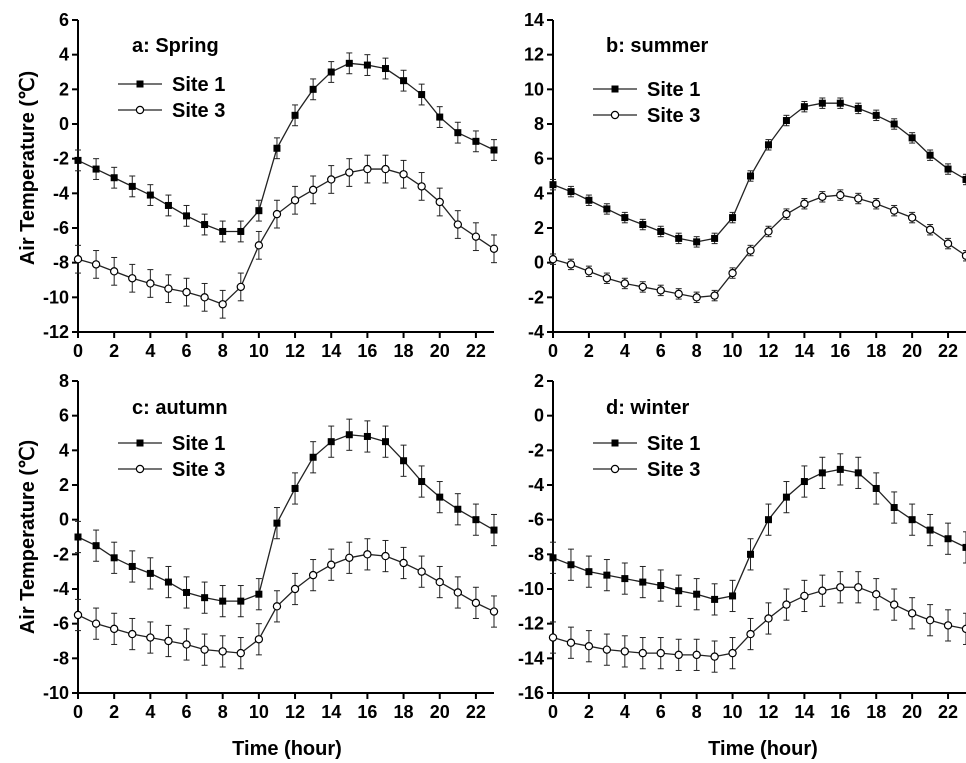 The height and width of the screenshot is (763, 966). I want to click on series-line, so click(286, 147).